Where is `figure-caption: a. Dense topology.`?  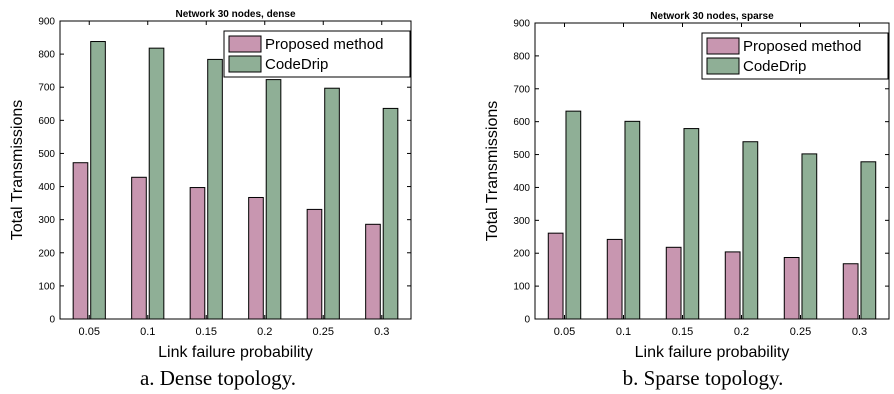
figure-caption: a. Dense topology. is located at coordinates (218, 378).